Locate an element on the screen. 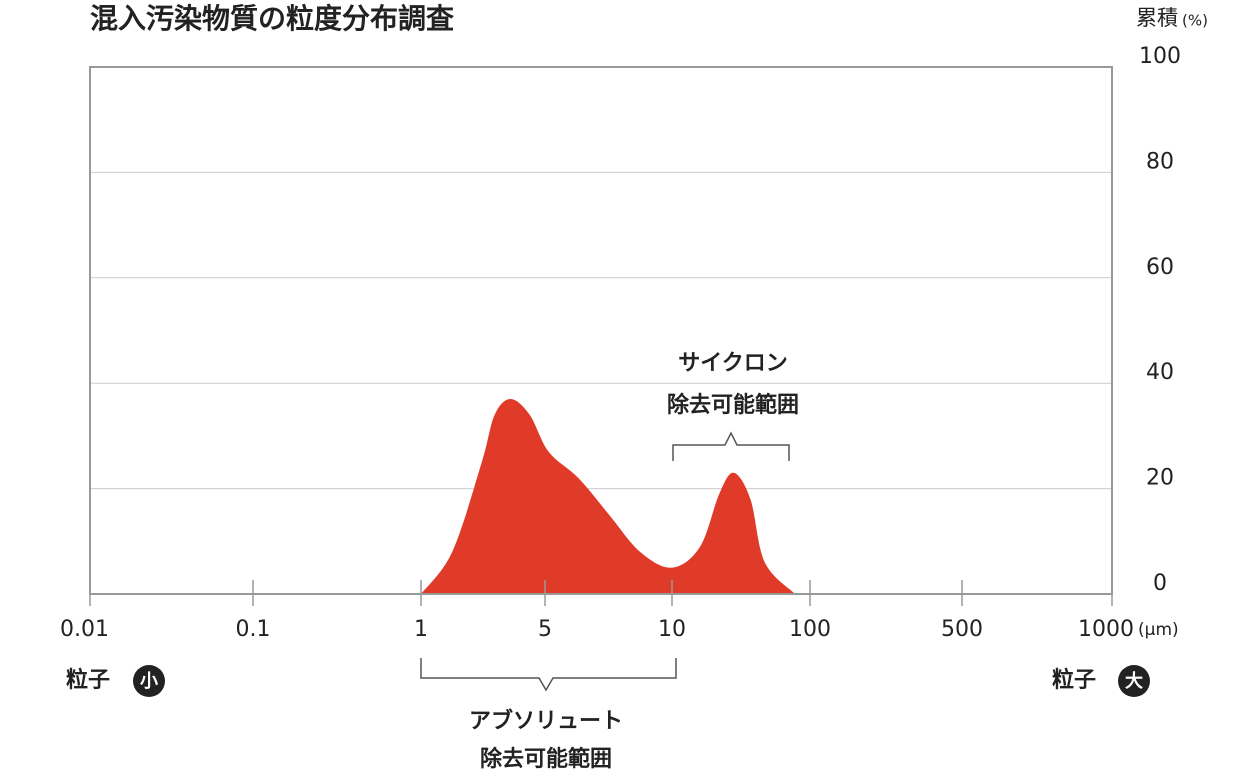 The image size is (1234, 780). y-axis-label: 累積 is located at coordinates (1157, 18).